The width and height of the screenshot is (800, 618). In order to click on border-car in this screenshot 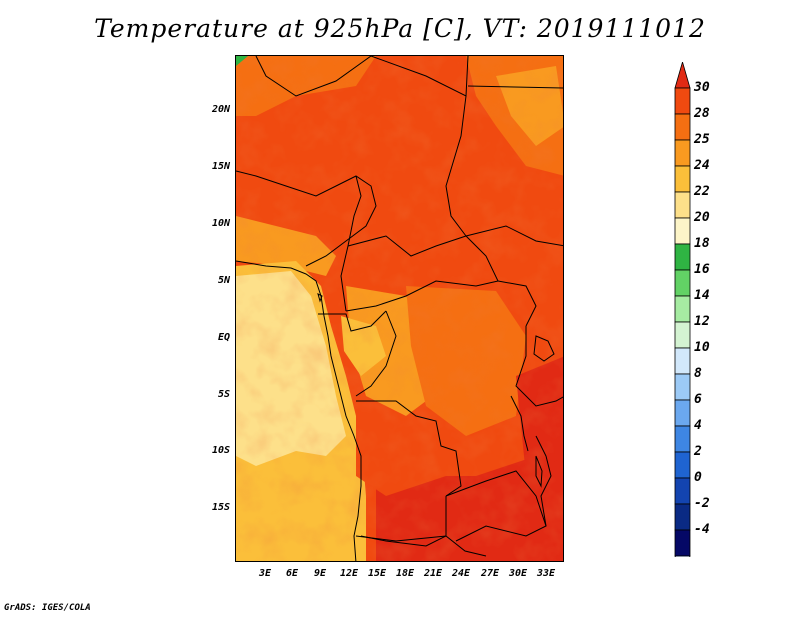, I will do `click(422, 273)`.